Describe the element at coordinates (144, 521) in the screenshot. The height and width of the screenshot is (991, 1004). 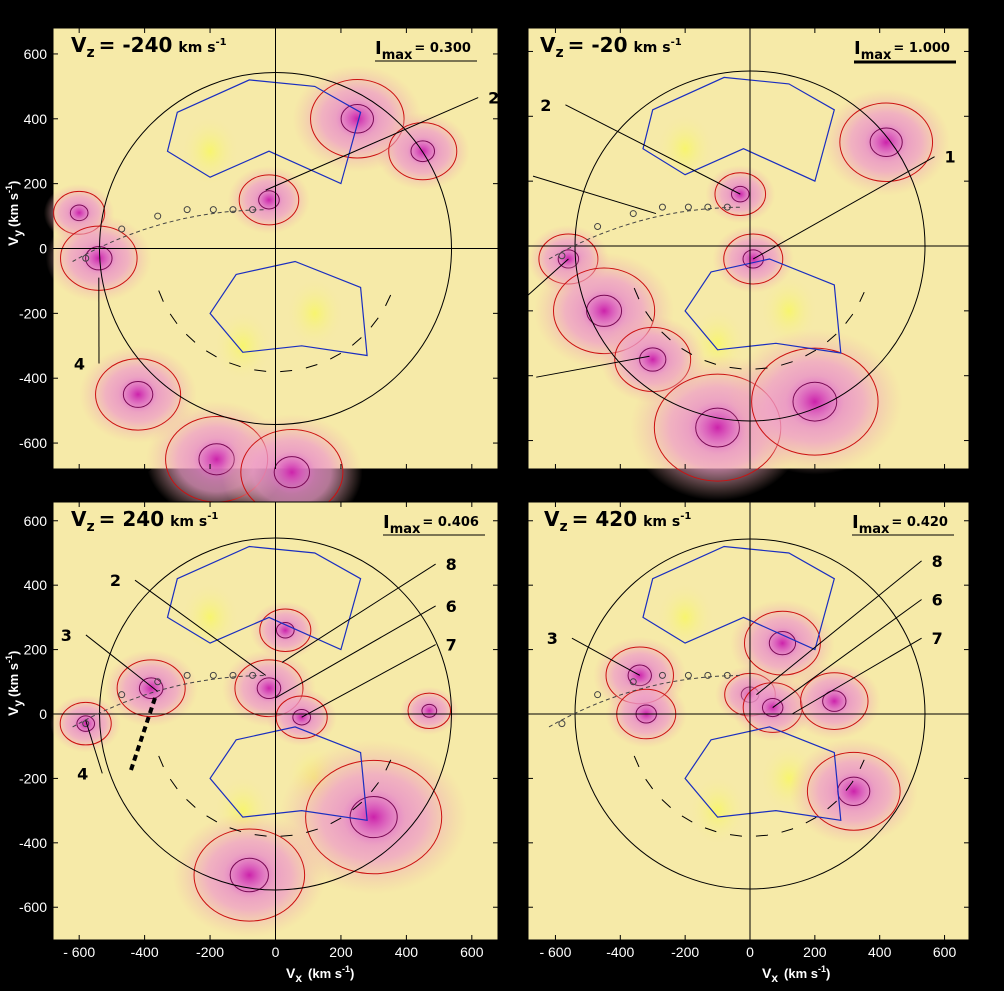
I see `panel-title: Vz = 240 km s-1` at that location.